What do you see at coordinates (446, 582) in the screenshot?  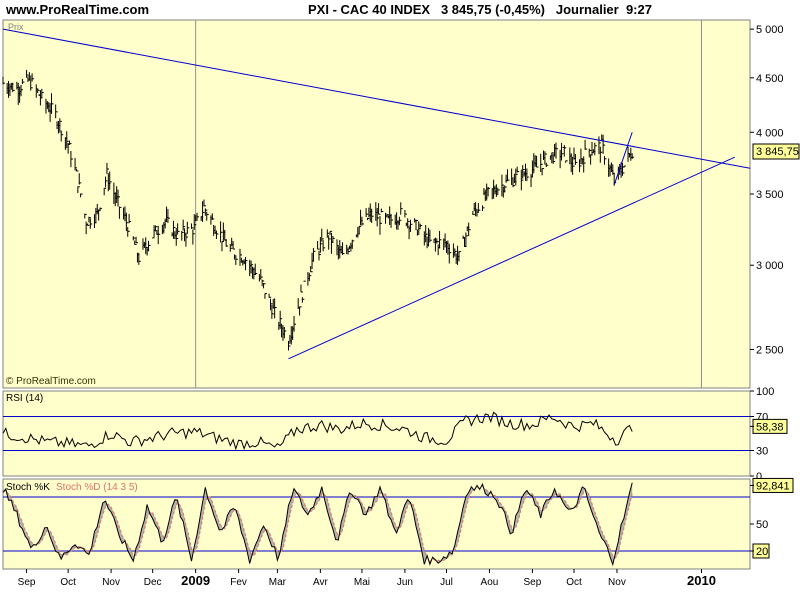 I see `date-label: Jul` at bounding box center [446, 582].